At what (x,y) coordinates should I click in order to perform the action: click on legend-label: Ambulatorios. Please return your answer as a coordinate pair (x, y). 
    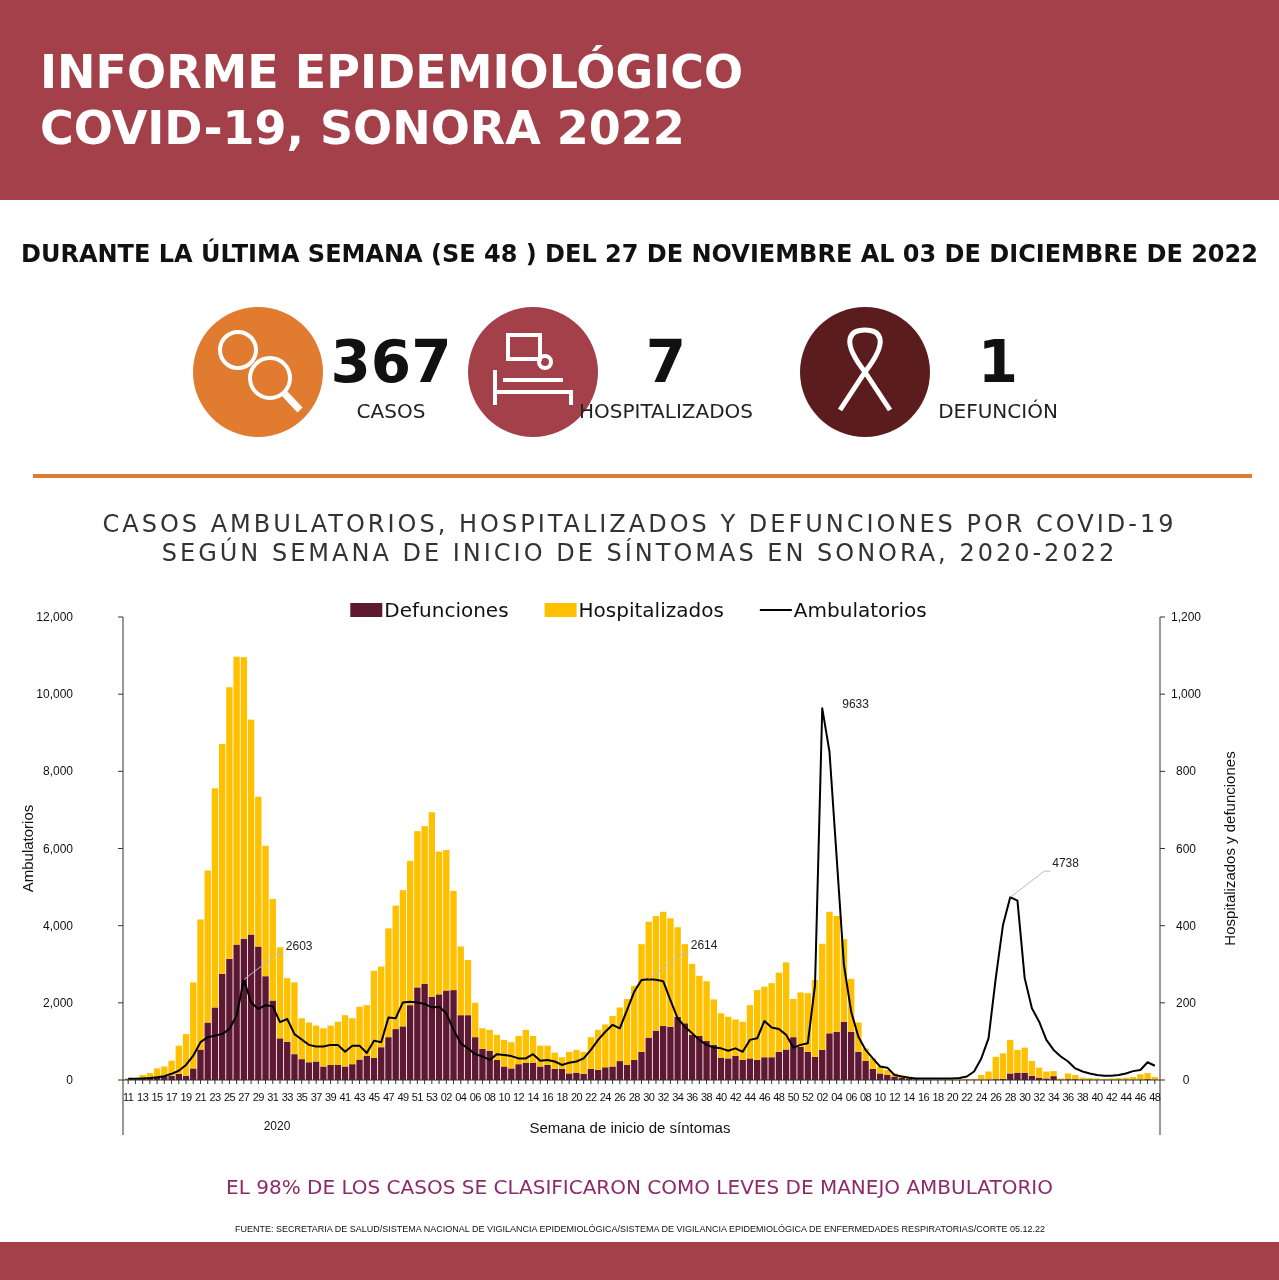
    Looking at the image, I should click on (860, 610).